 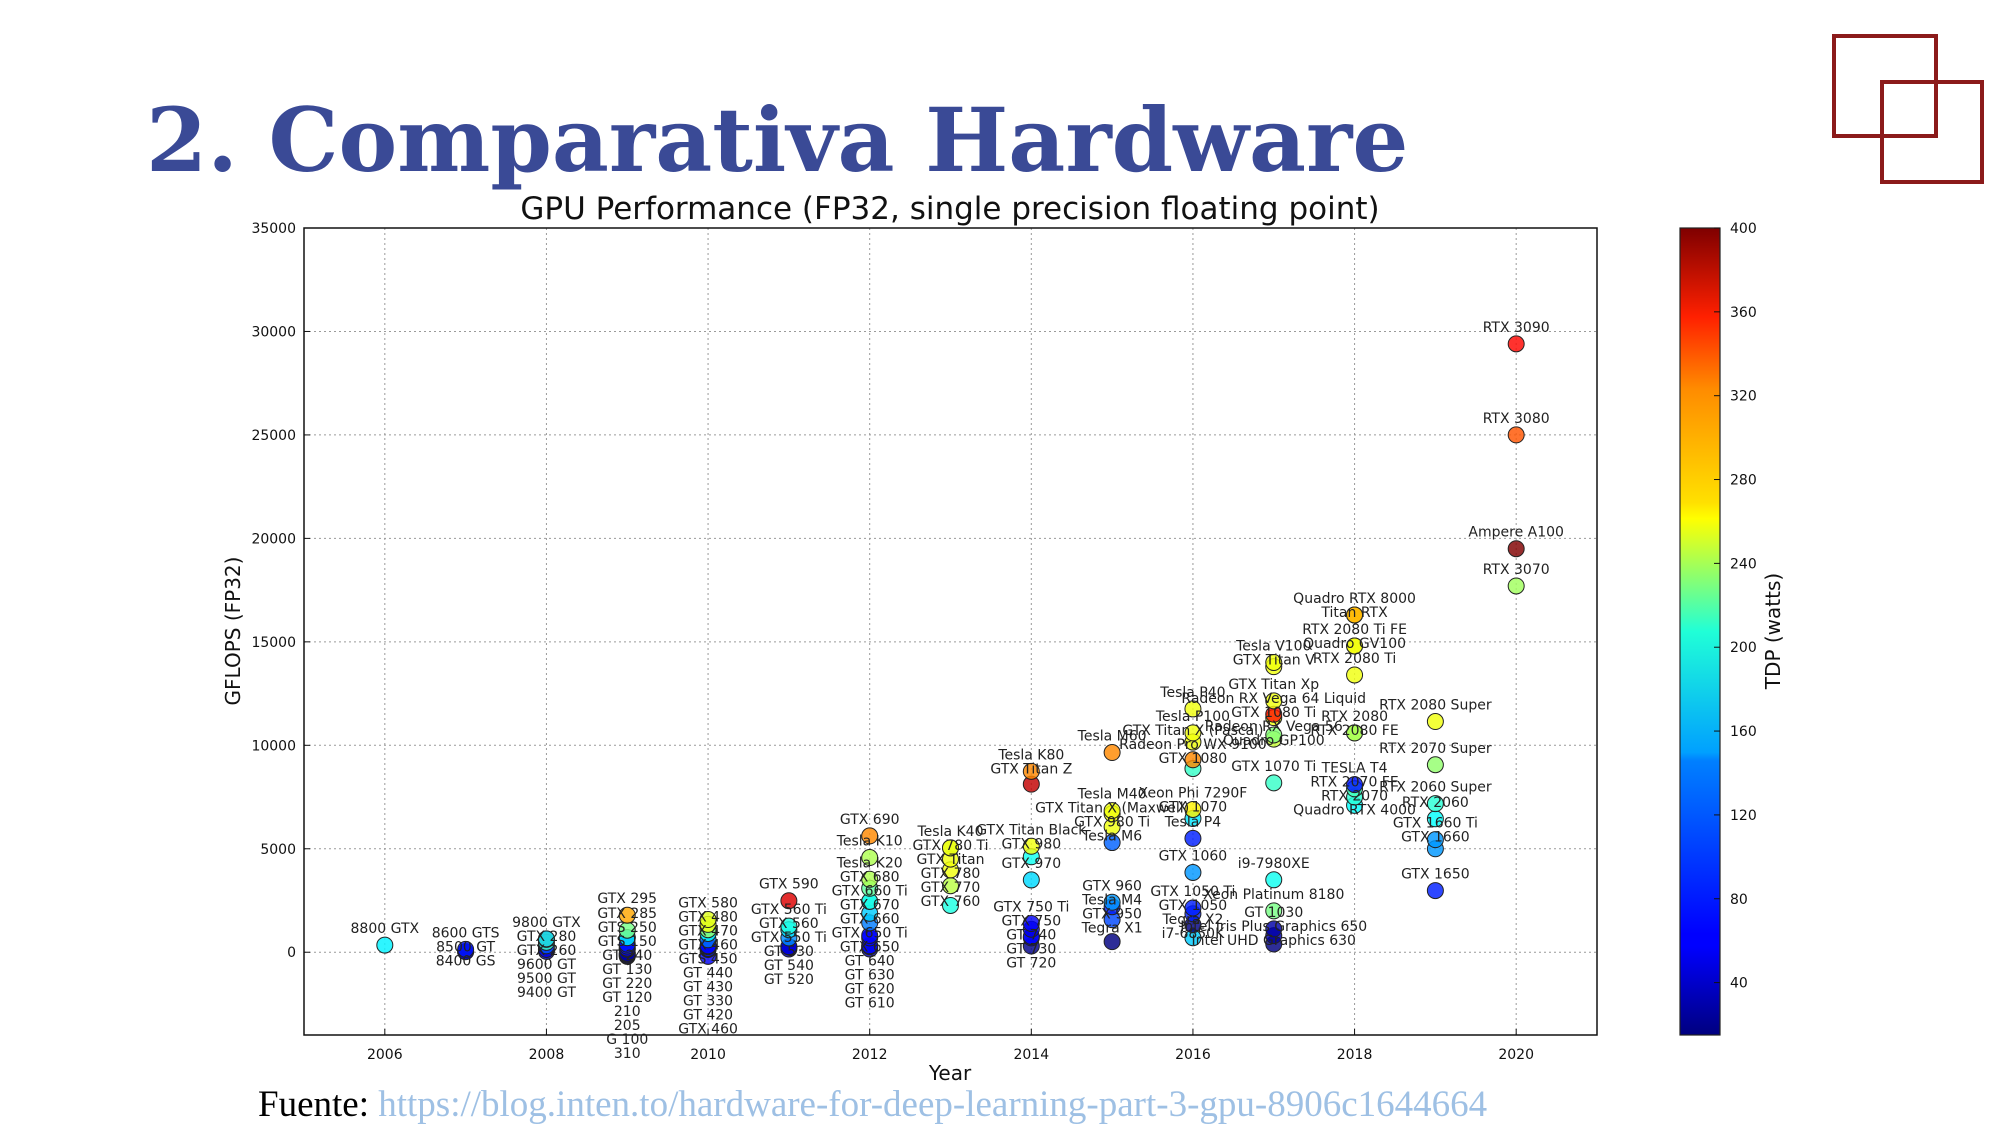 I want to click on point-label: Intel Iris Plus Graphics 650, so click(x=1273, y=927).